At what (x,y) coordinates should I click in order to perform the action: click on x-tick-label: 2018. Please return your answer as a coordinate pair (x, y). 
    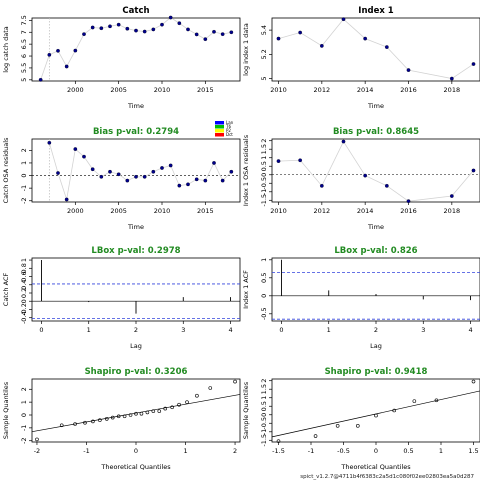
    Looking at the image, I should click on (452, 211).